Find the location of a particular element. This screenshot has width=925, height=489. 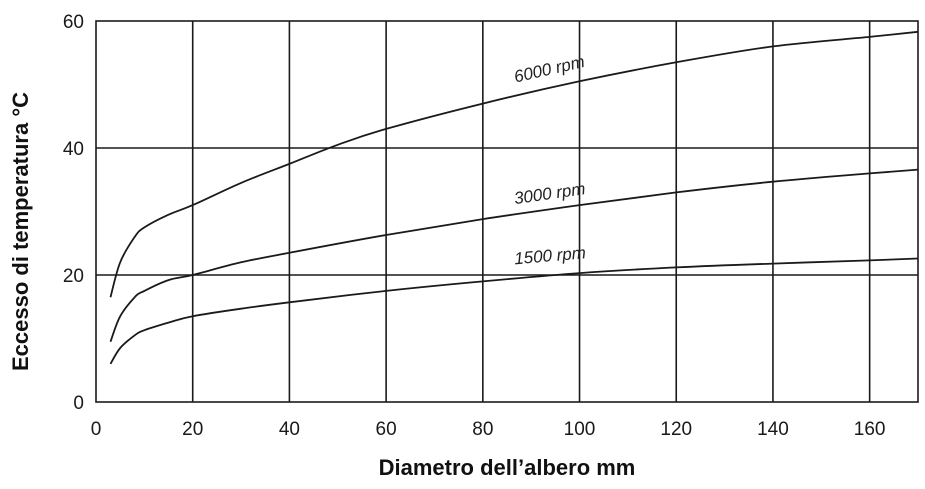

x-tick-label: 100 is located at coordinates (580, 429).